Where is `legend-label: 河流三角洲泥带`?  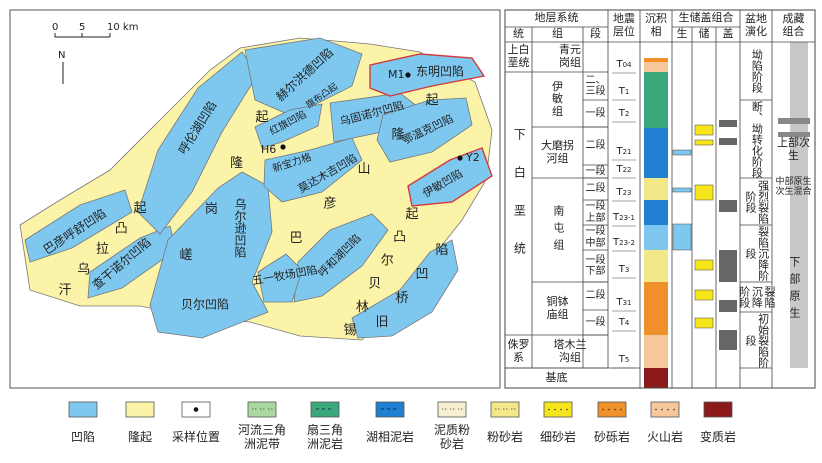
legend-label: 河流三角洲泥带 is located at coordinates (262, 438).